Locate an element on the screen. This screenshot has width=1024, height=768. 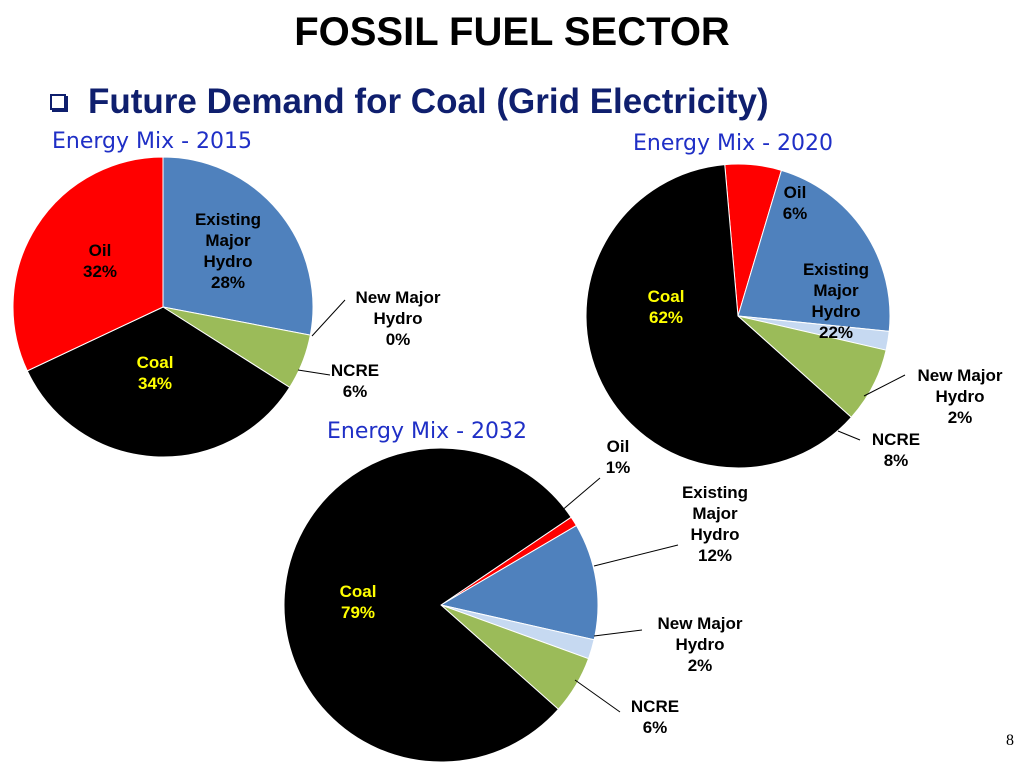
square-bullet-icon is located at coordinates (58, 102).